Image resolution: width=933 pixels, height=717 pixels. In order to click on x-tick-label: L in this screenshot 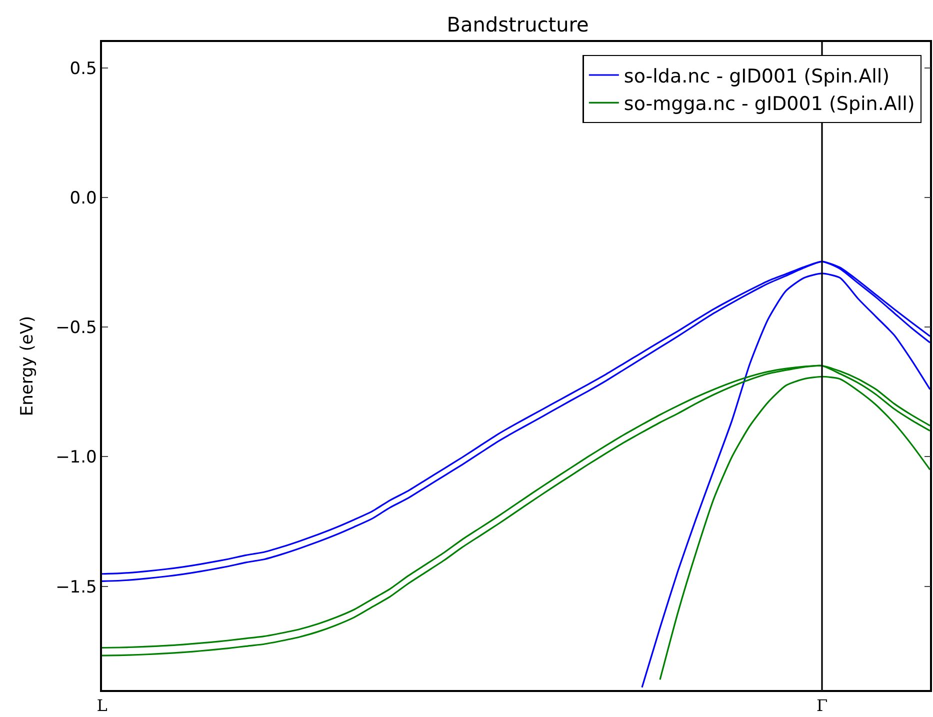, I will do `click(102, 705)`.